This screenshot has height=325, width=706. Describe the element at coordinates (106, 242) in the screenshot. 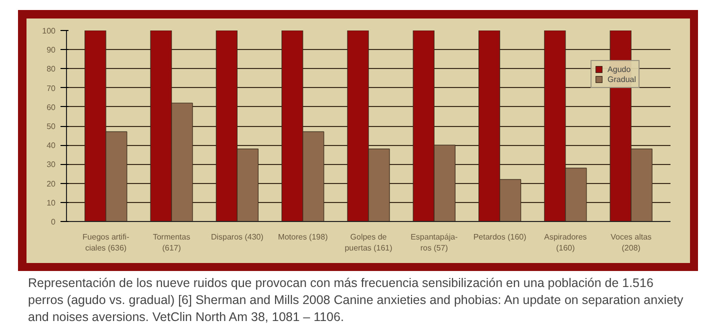

I see `x-tick-label: Fuegos artifi- ciales (636)` at that location.